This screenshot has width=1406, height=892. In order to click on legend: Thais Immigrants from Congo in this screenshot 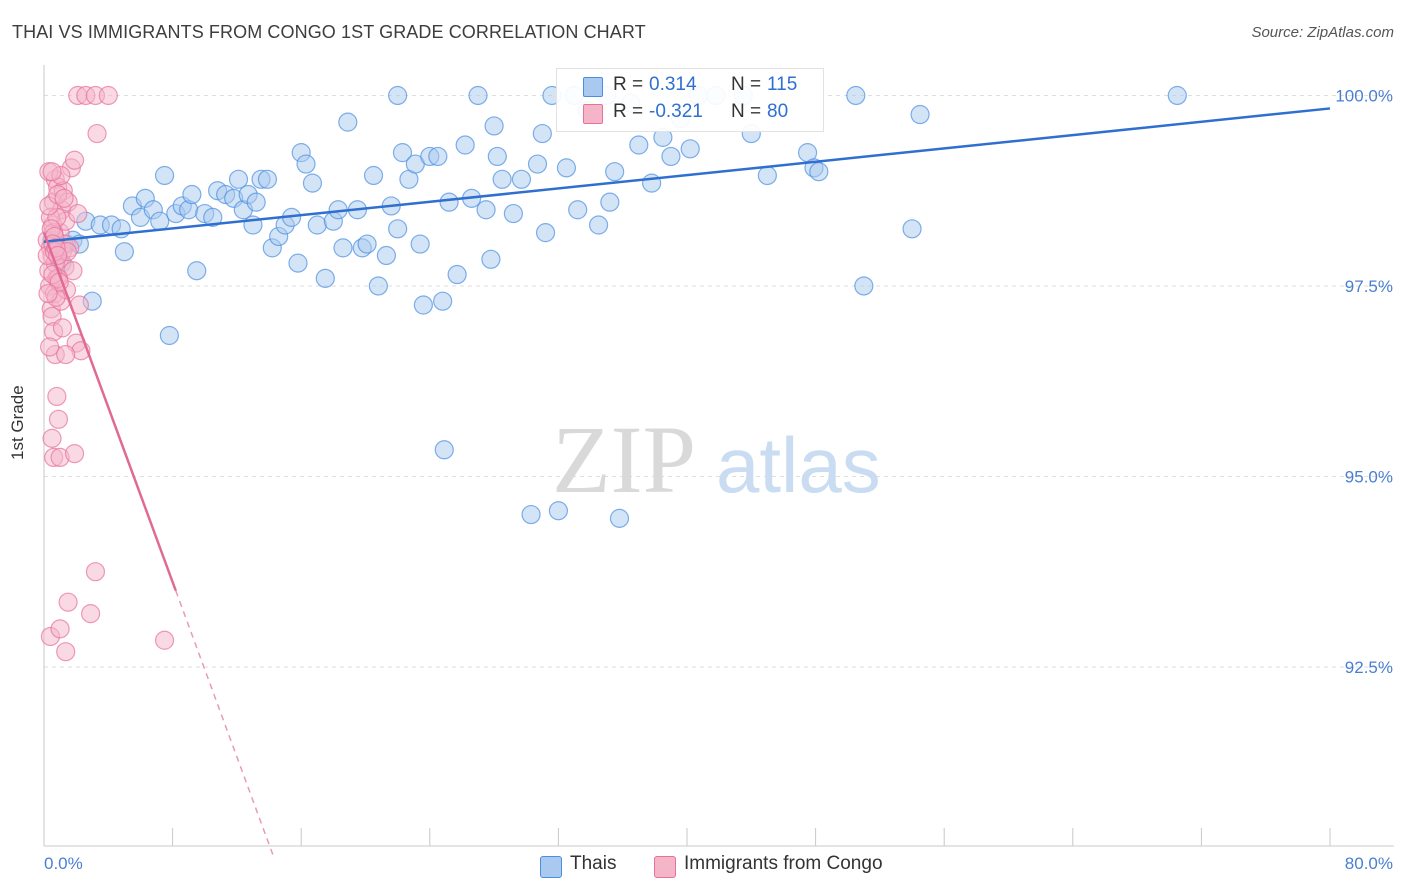, I will do `click(703, 865)`.